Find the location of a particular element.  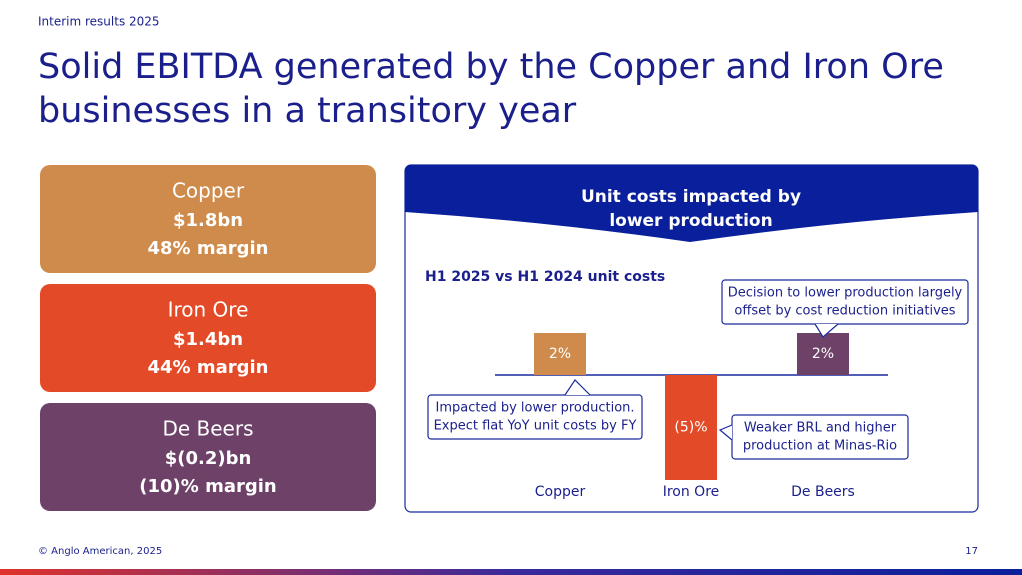

chart-title: Unit costs impacted by is located at coordinates (691, 197).